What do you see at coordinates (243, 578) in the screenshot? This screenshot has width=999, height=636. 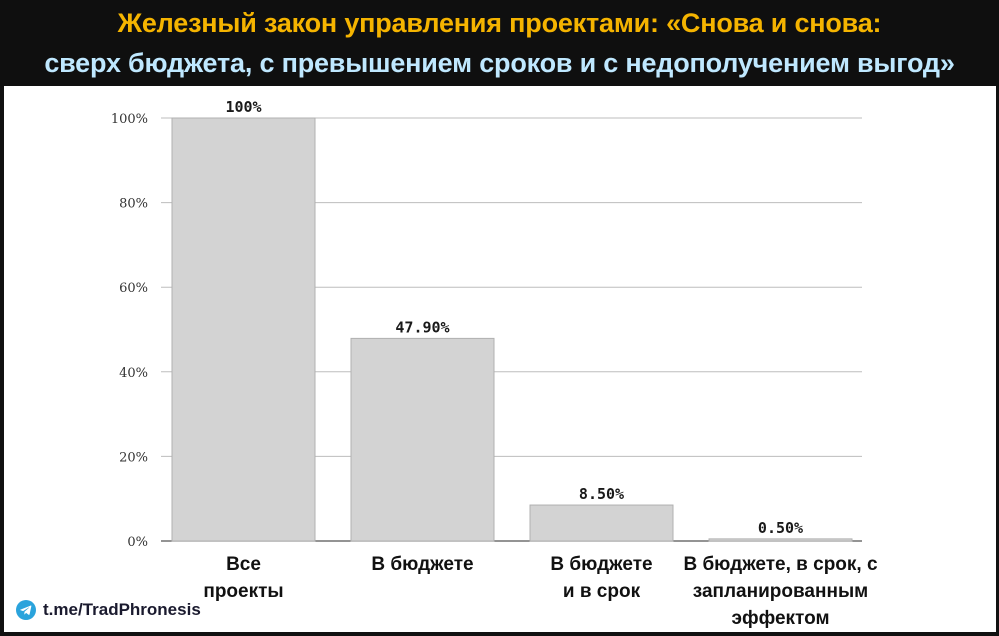 I see `category-label: Все проекты` at bounding box center [243, 578].